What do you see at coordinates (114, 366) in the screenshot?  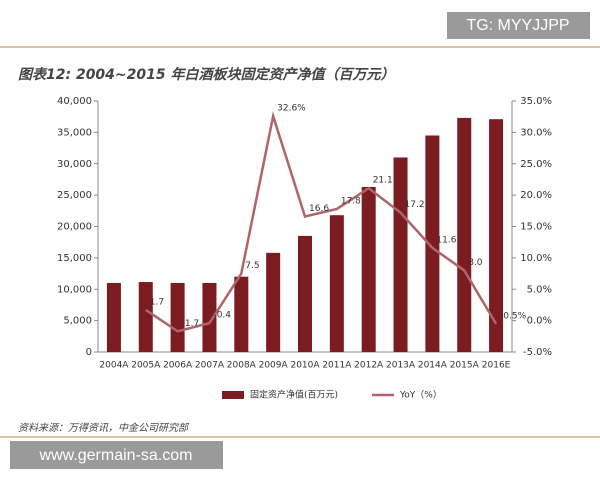 I see `x-tick-label: 2004A` at bounding box center [114, 366].